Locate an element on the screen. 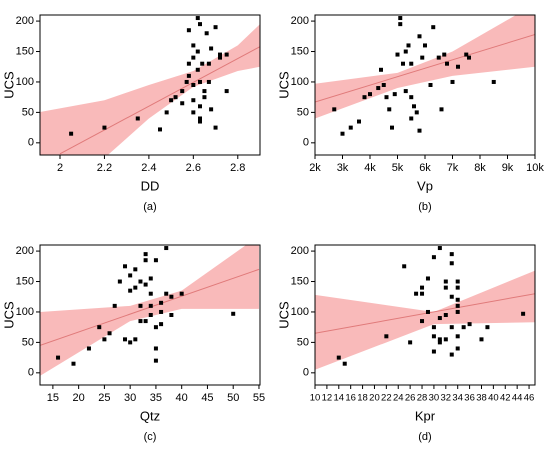 The width and height of the screenshot is (550, 458). x-tick-label: 2k is located at coordinates (315, 168).